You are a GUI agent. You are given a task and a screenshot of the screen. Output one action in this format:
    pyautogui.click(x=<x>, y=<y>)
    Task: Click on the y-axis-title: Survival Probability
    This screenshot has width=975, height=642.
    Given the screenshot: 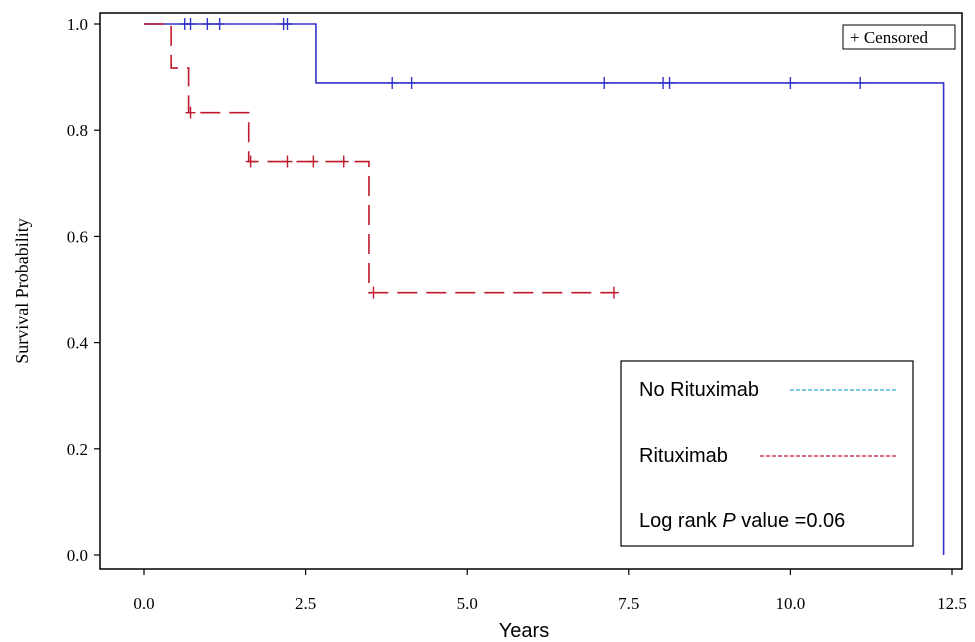 What is the action you would take?
    pyautogui.click(x=22, y=291)
    